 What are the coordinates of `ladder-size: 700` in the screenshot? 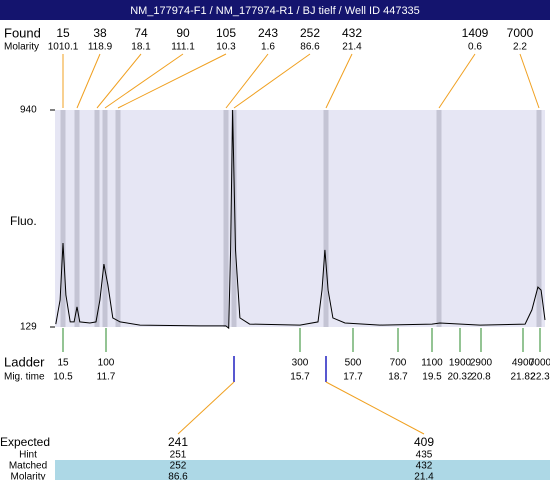 It's located at (398, 363).